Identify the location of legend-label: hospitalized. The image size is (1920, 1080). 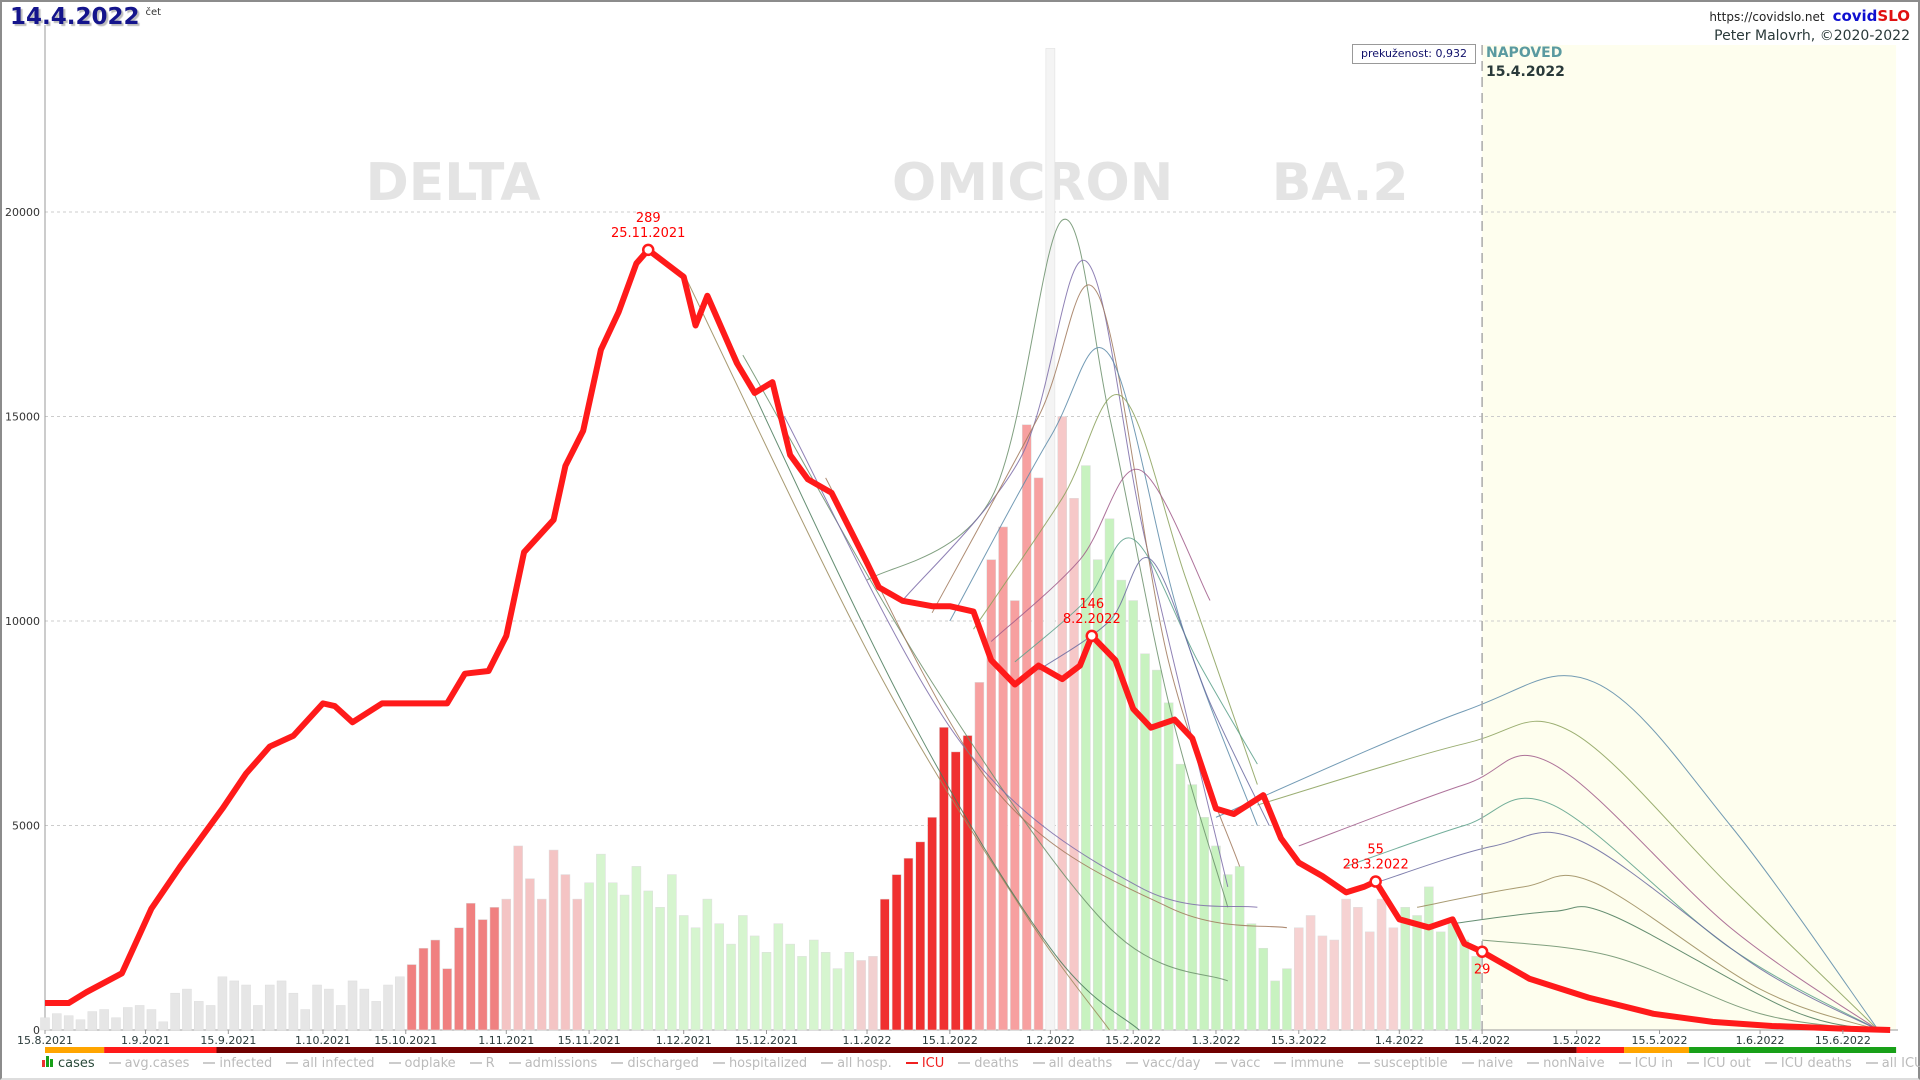
(768, 1063).